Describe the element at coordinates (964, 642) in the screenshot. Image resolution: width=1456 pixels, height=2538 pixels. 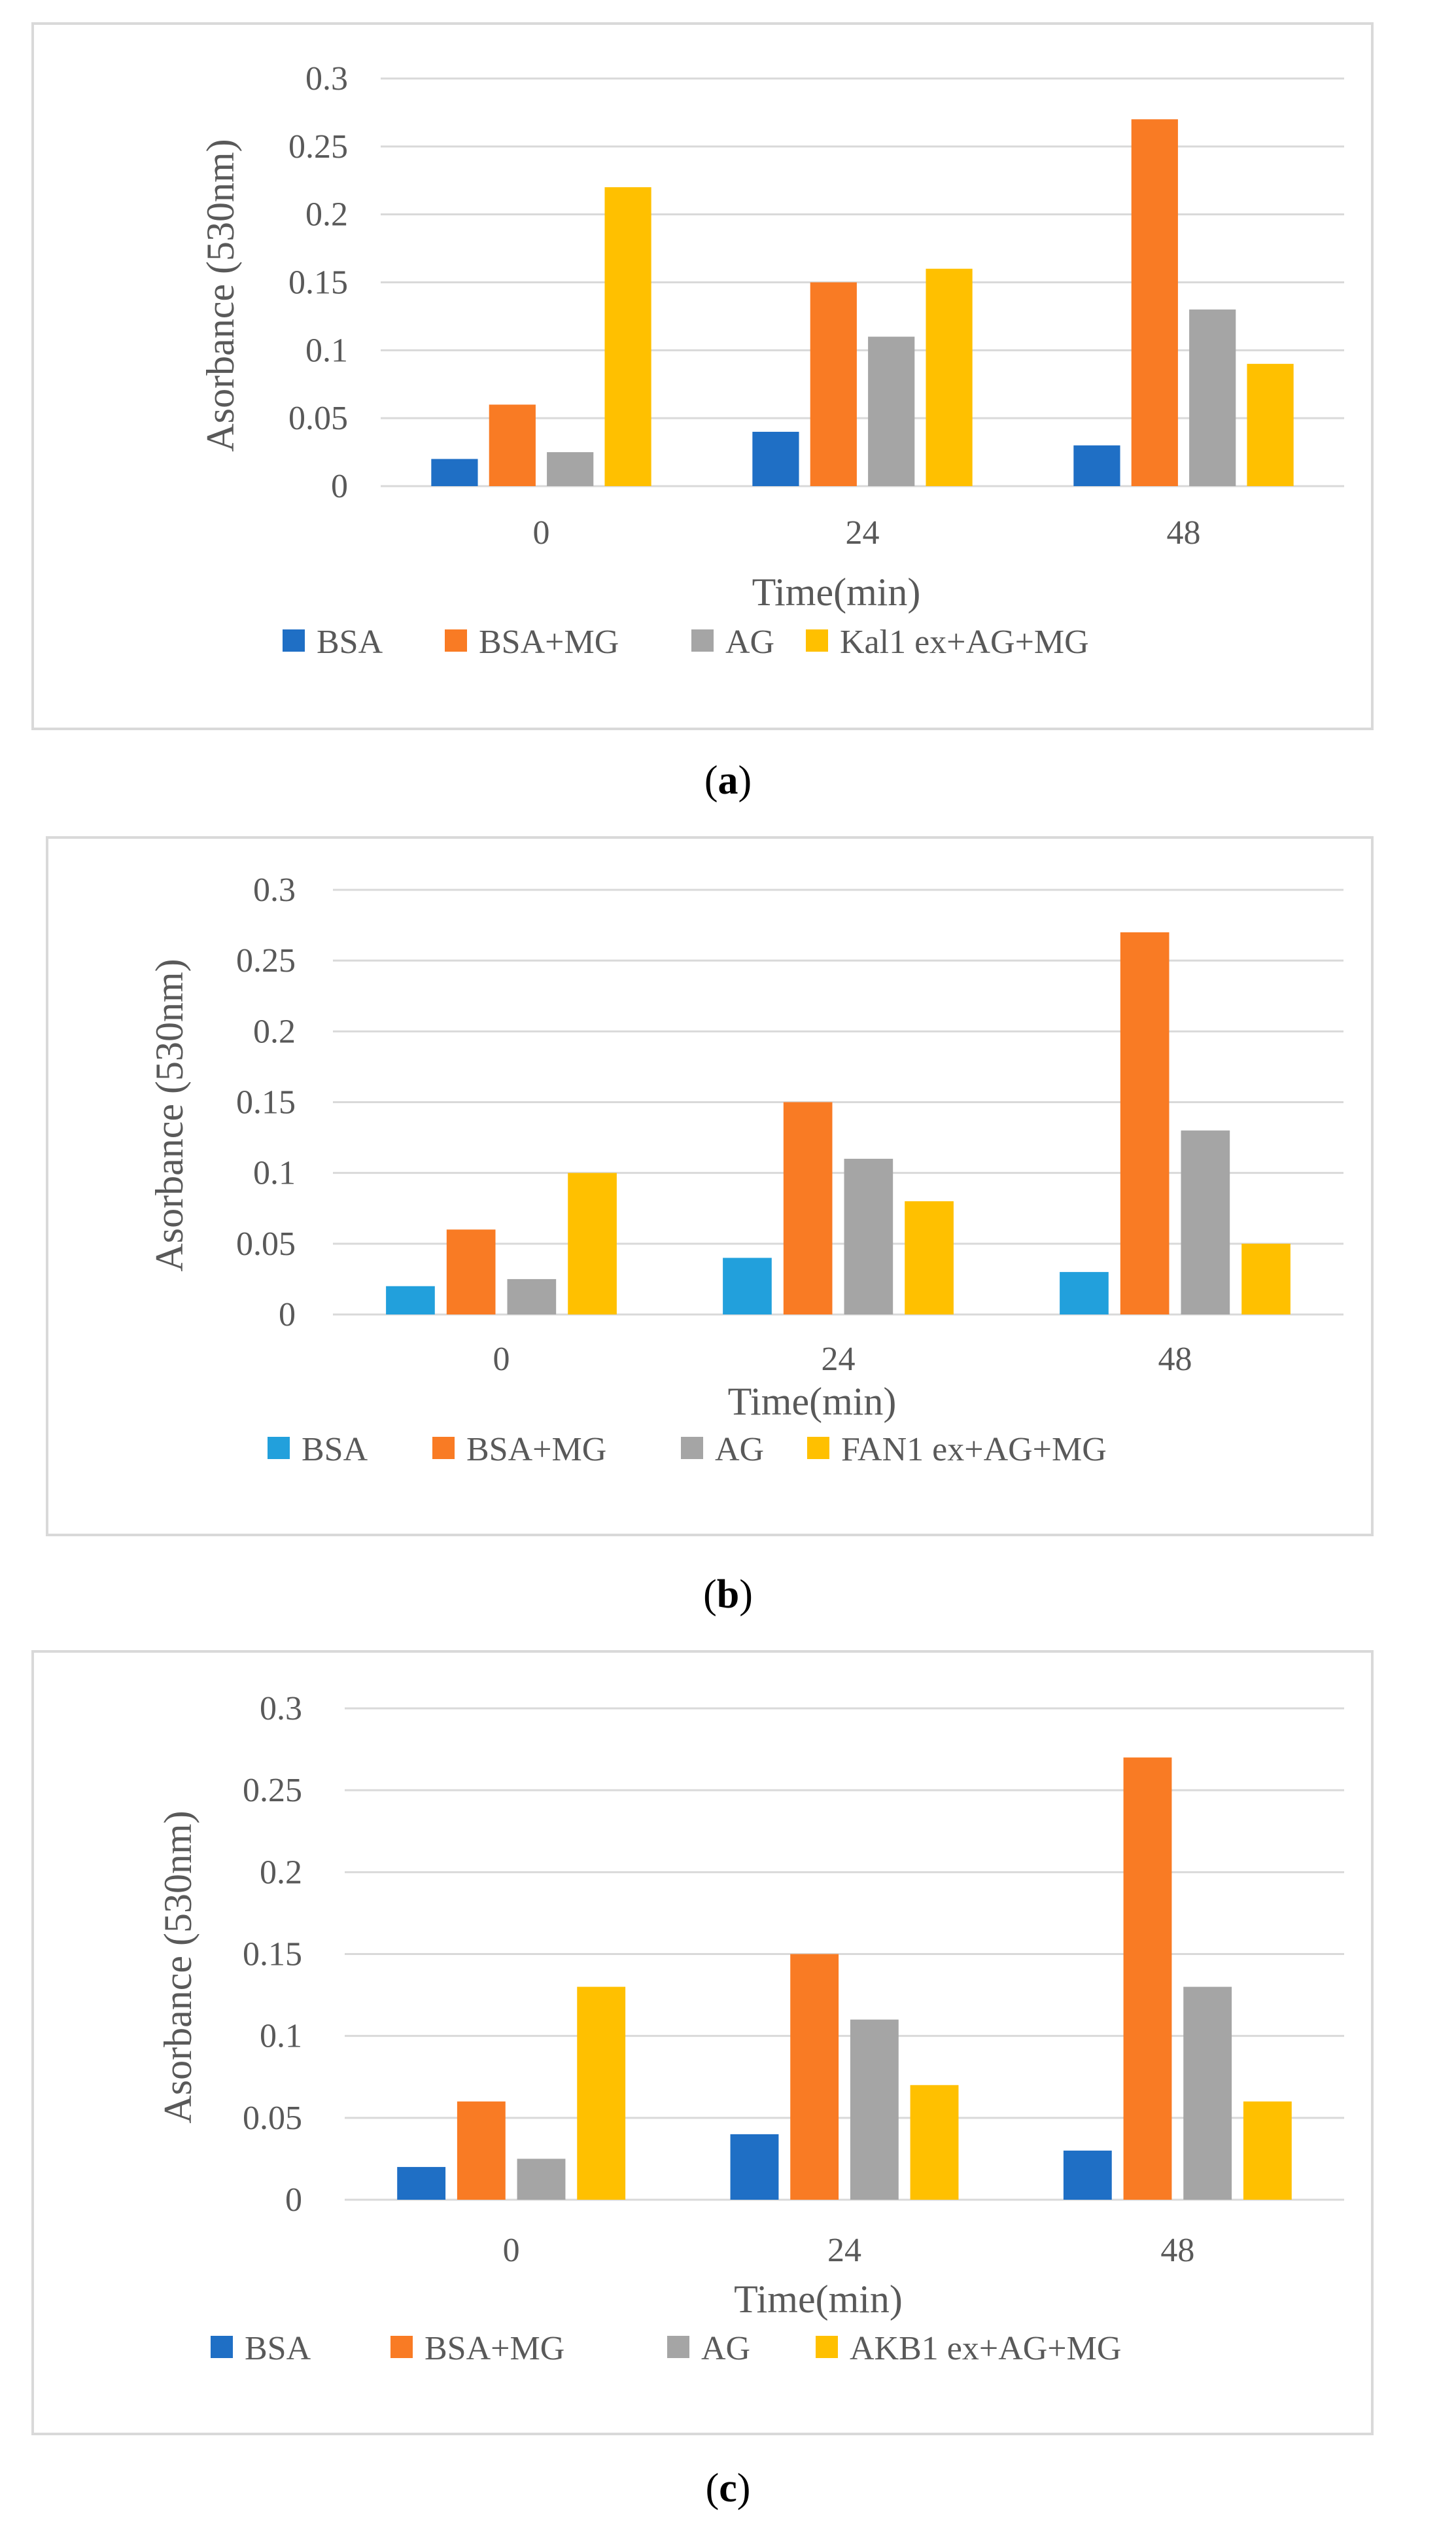
I see `legend-label: Kal1 ex+AG+MG` at that location.